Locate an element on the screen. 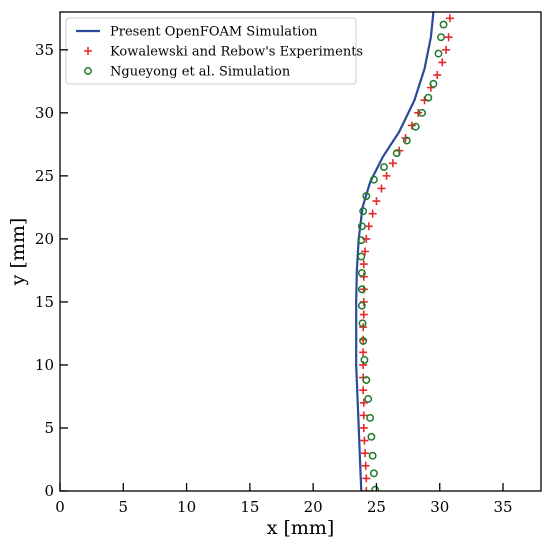 The height and width of the screenshot is (551, 550). y-tick-label: 15 is located at coordinates (44, 302).